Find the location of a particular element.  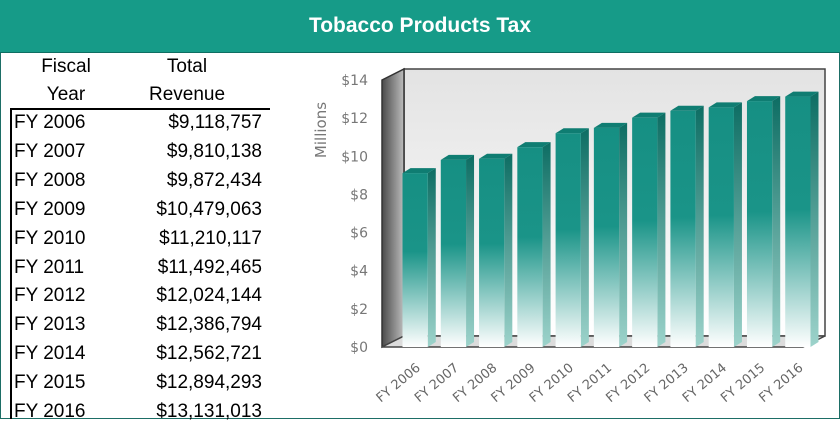

table-row: FY 2011 $11,492,465 is located at coordinates (140, 271).